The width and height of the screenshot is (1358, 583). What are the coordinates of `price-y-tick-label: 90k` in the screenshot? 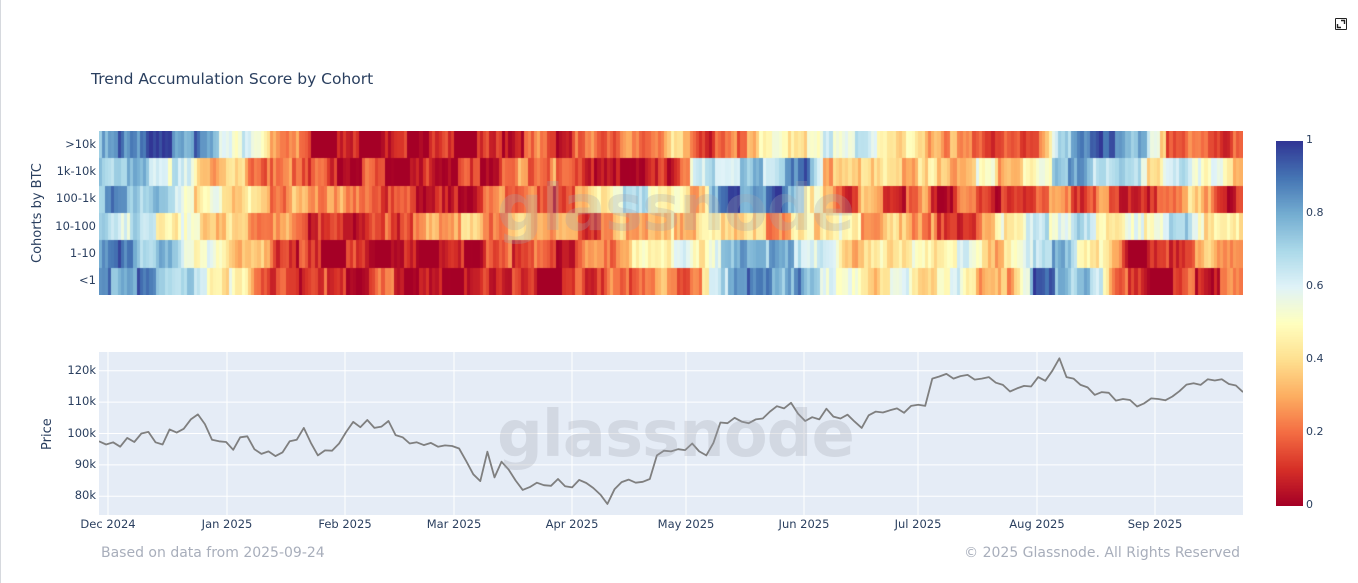 It's located at (85, 463).